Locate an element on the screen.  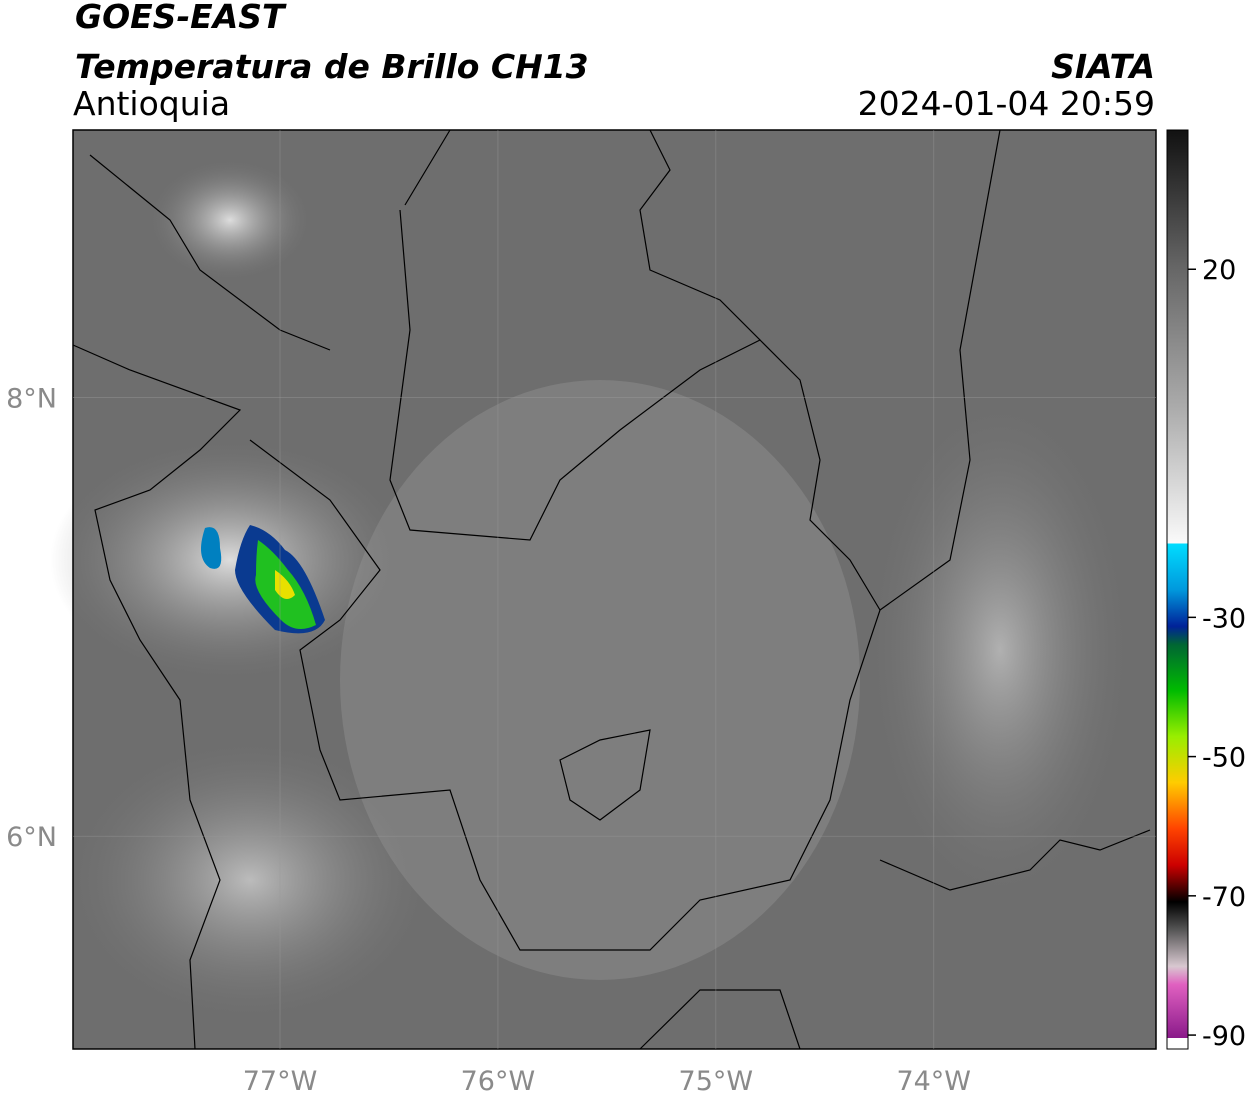
municipality-border is located at coordinates (605, 775).